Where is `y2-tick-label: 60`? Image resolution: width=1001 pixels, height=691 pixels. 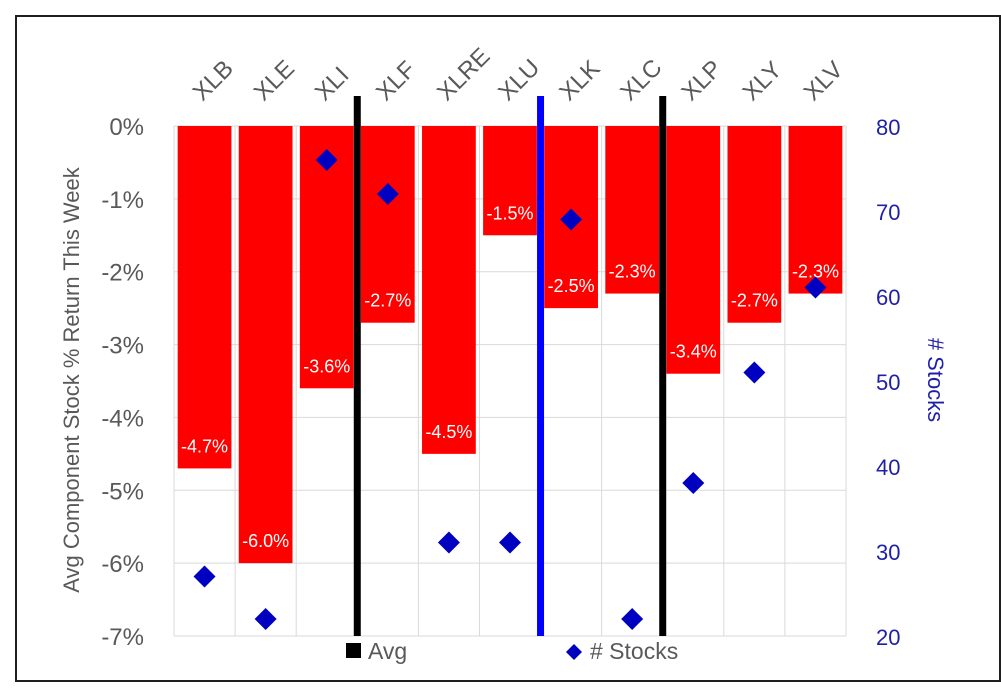
y2-tick-label: 60 is located at coordinates (888, 297).